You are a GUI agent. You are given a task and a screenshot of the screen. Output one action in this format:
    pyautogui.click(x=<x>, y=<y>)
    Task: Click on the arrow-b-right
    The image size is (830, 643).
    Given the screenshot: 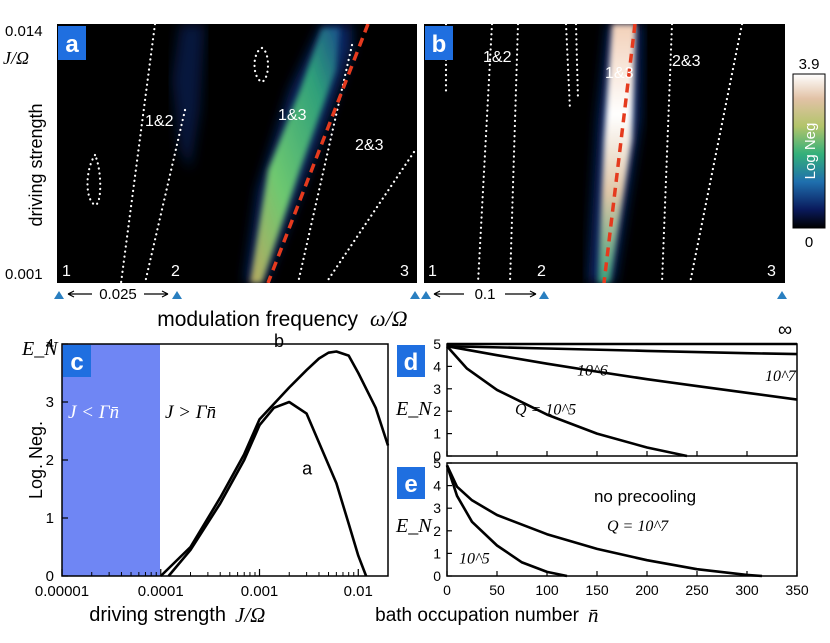 What is the action you would take?
    pyautogui.click(x=521, y=294)
    